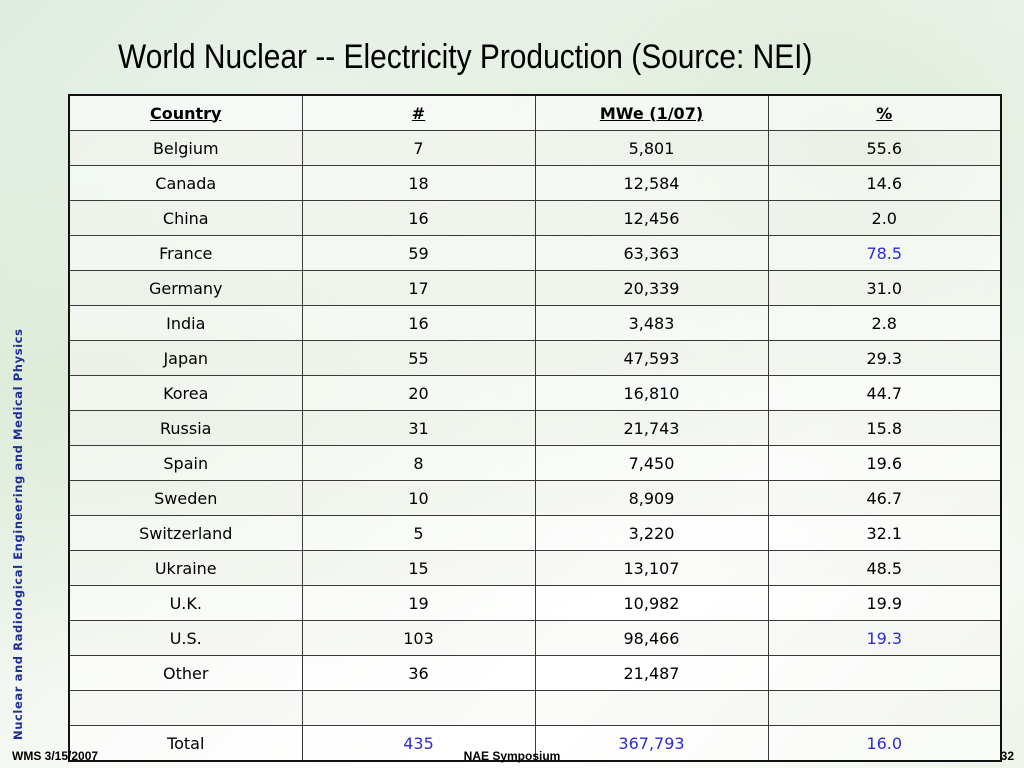 The image size is (1024, 768). I want to click on cell-count: 59, so click(418, 253).